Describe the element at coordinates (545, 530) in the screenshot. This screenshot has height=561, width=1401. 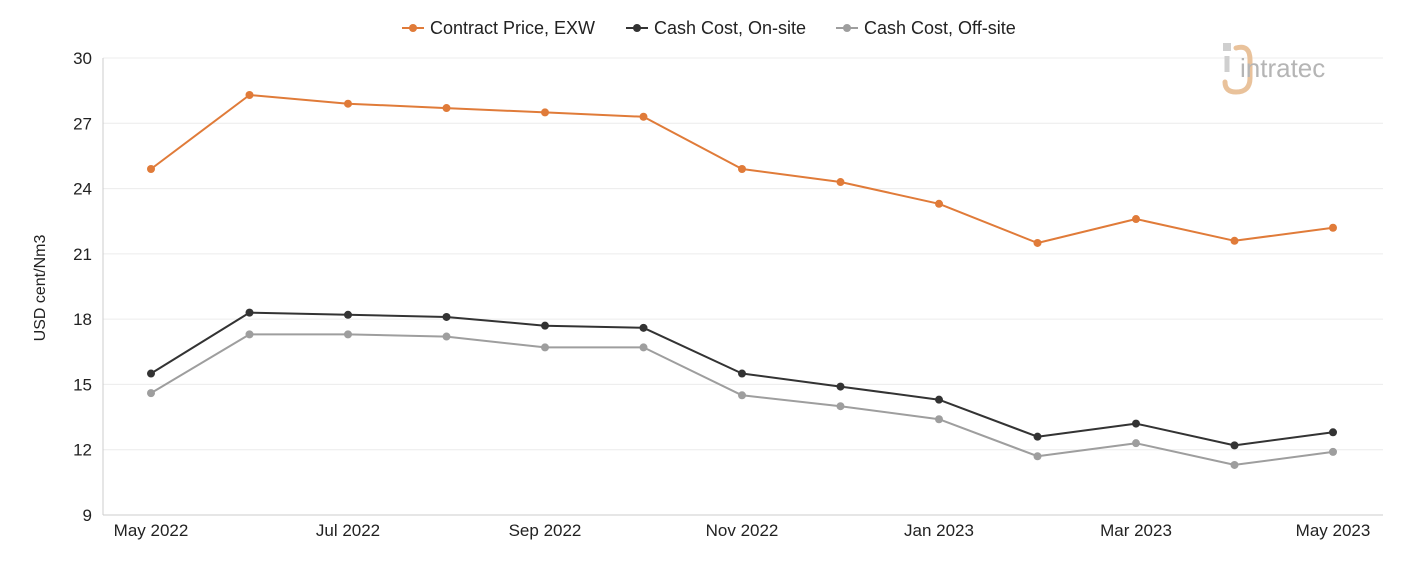
I see `x-tick-label: Sep 2022` at that location.